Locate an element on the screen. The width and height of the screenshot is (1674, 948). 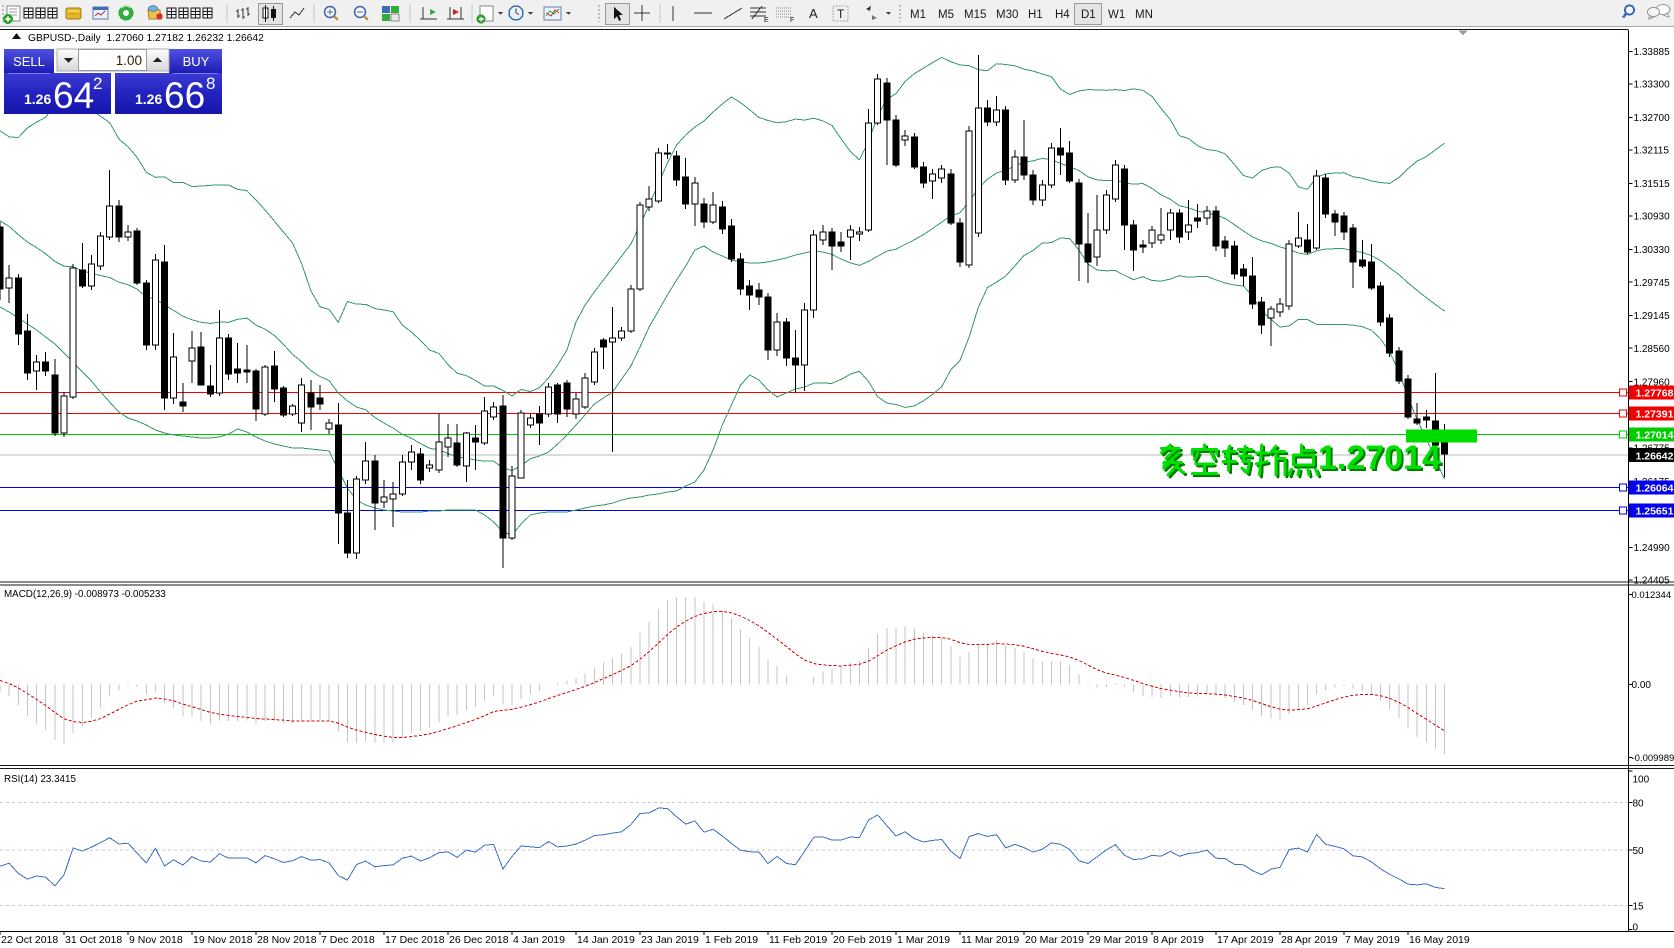
svg-text: 20 Mar 2019 is located at coordinates (1054, 940).